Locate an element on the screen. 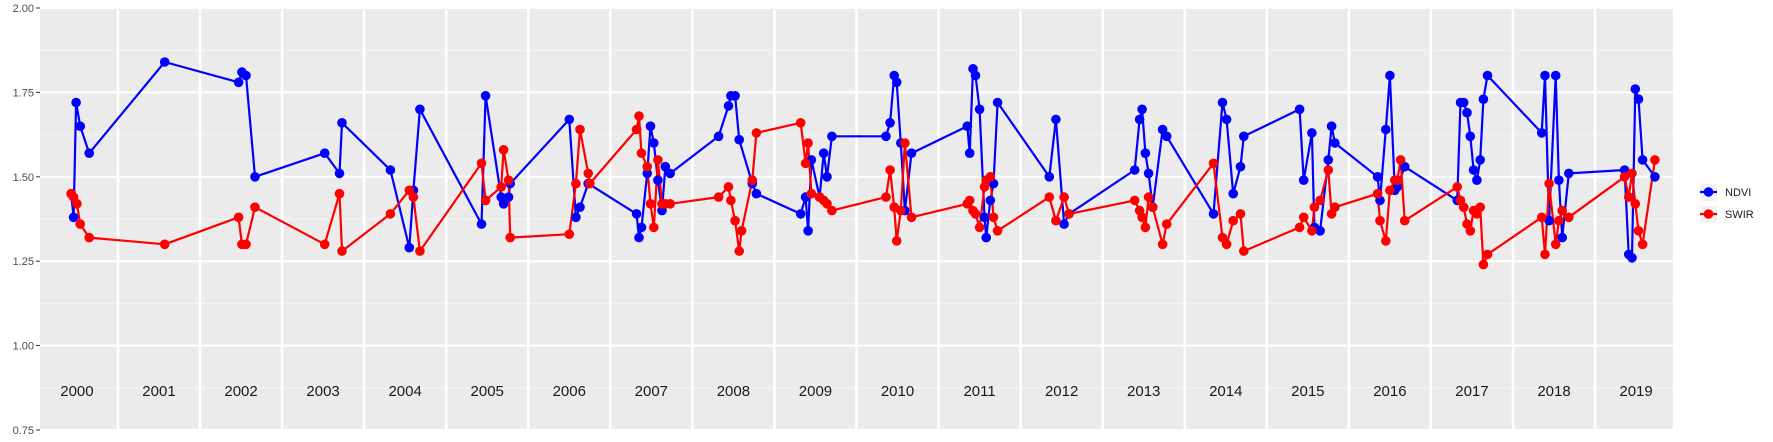  year-label: 2005 is located at coordinates (487, 391).